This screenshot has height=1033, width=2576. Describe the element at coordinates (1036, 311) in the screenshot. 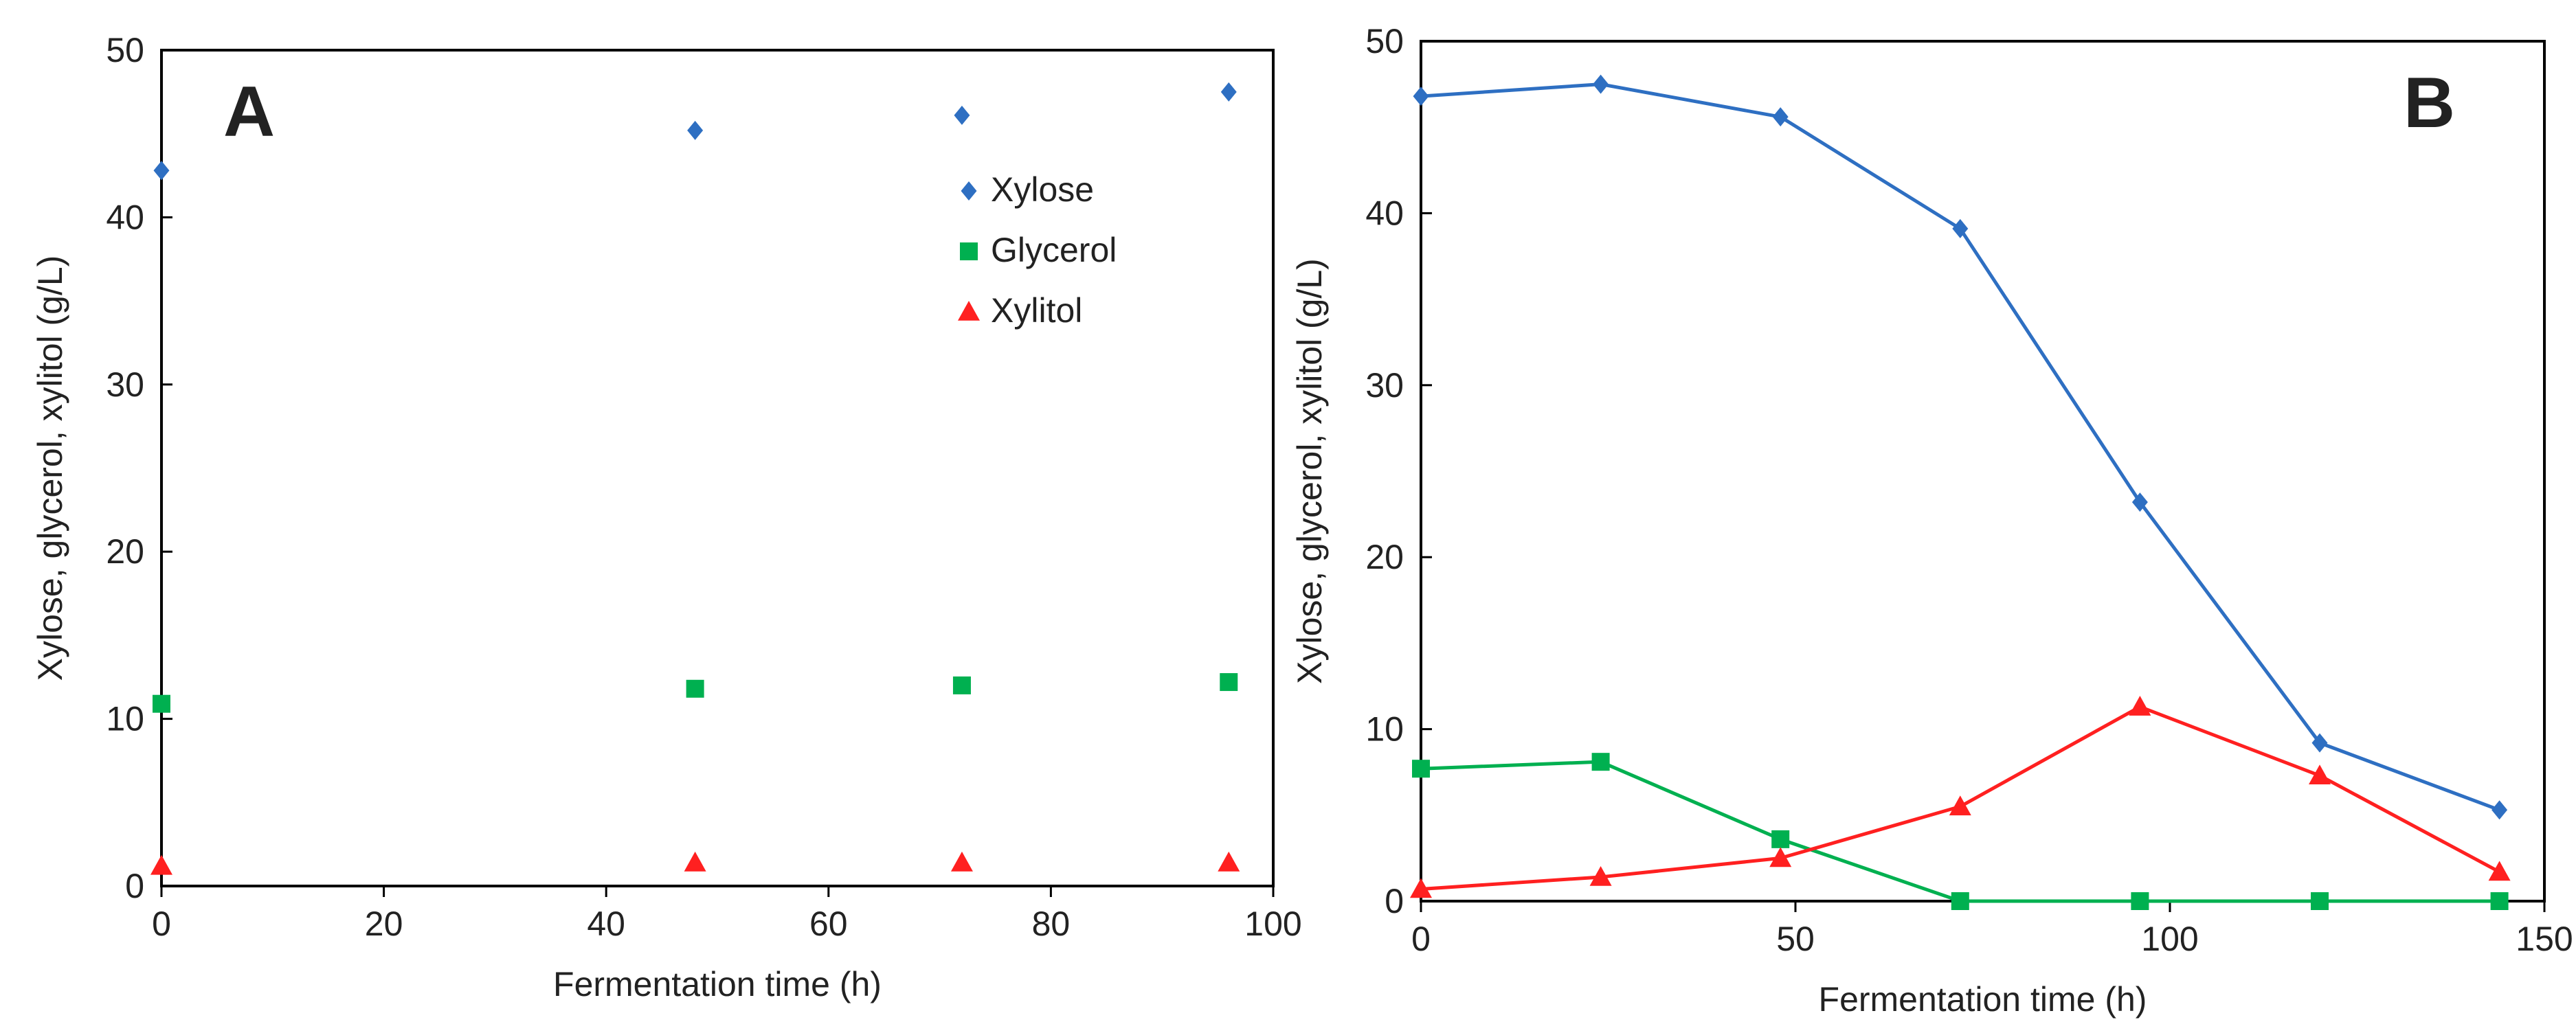

I see `legend-label: Xylitol` at that location.